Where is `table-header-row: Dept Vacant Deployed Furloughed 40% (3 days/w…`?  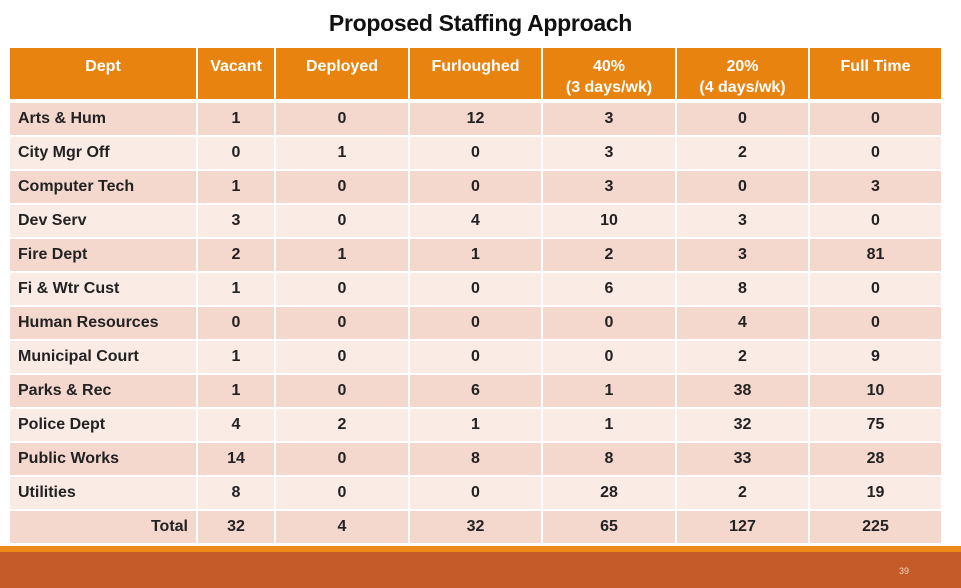
table-header-row: Dept Vacant Deployed Furloughed 40% (3 days/w… is located at coordinates (475, 74).